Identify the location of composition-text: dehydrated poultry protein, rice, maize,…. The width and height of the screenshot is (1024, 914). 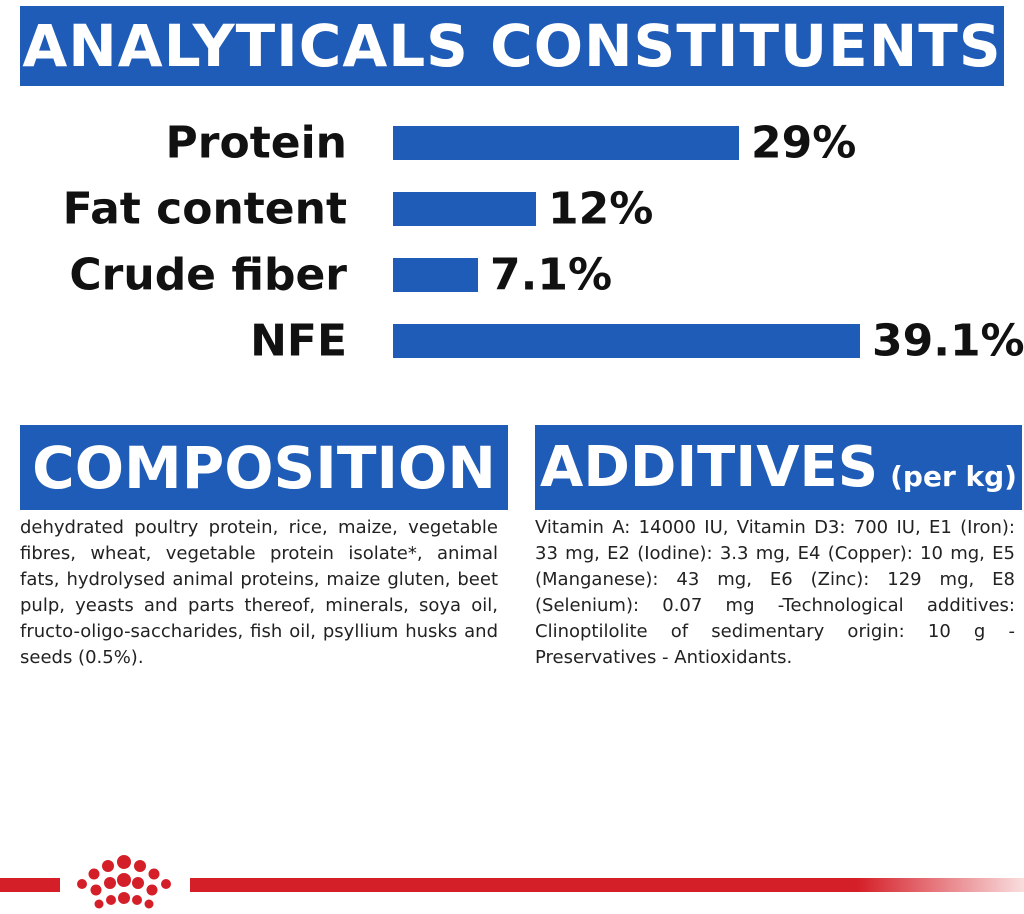
(259, 592).